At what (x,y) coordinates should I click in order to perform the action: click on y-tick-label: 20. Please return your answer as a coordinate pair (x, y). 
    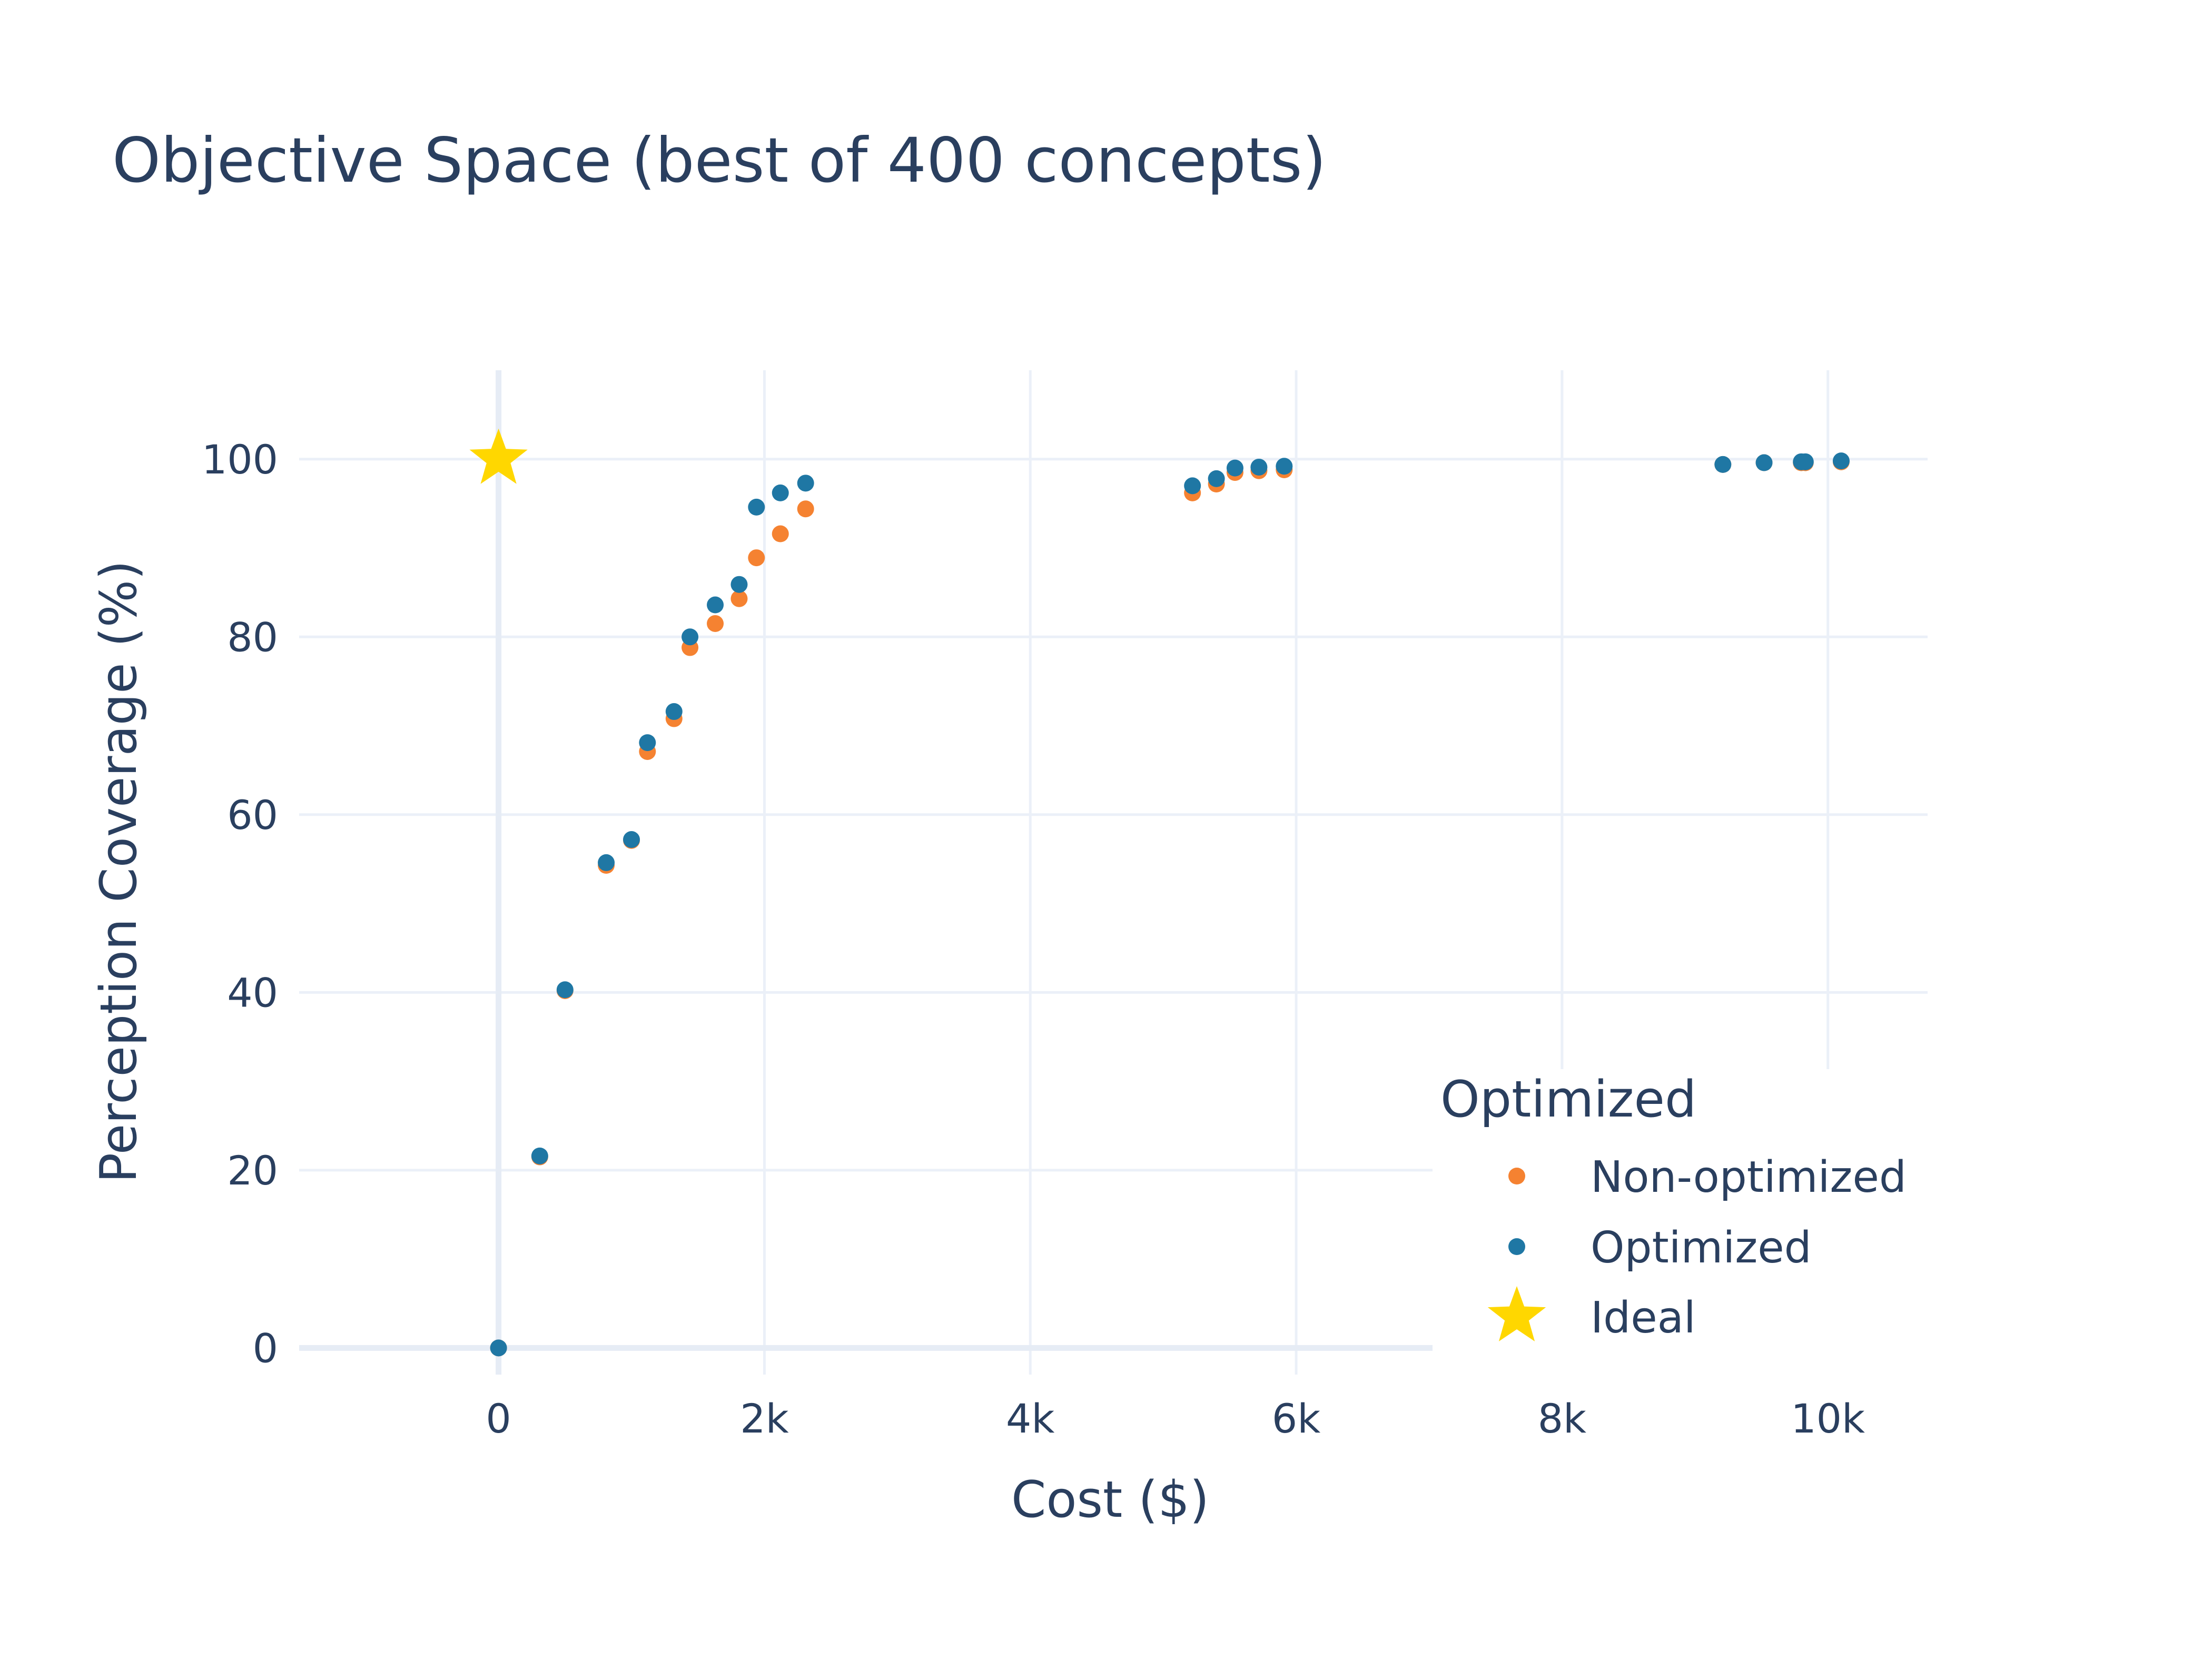
    Looking at the image, I should click on (252, 1170).